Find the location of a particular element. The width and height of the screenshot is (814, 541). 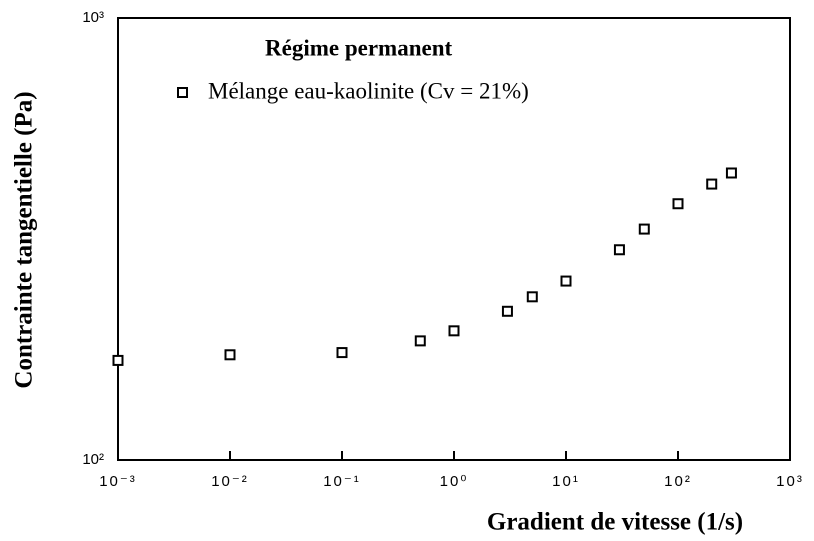

legend-marker is located at coordinates (182, 92).